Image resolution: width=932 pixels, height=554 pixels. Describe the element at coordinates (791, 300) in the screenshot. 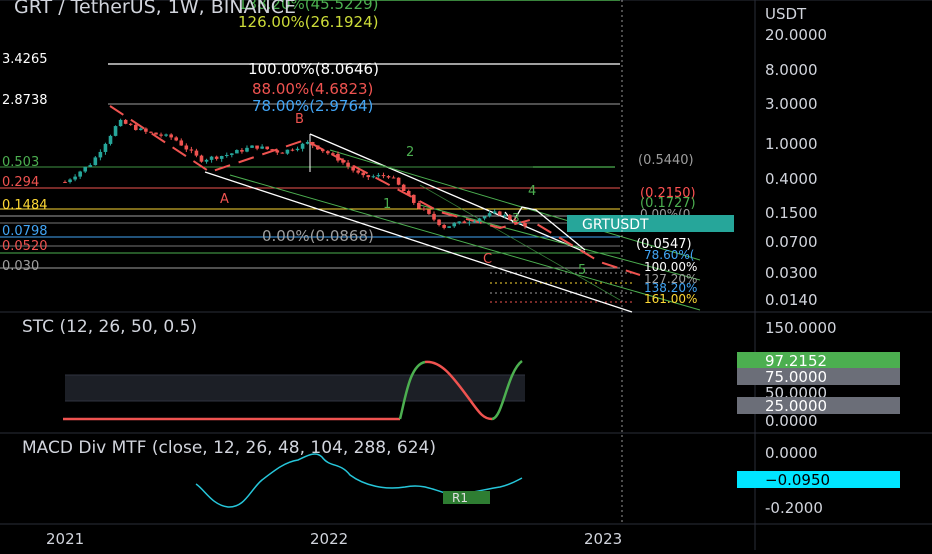

I see `y-tick-0014: 0.0140` at that location.